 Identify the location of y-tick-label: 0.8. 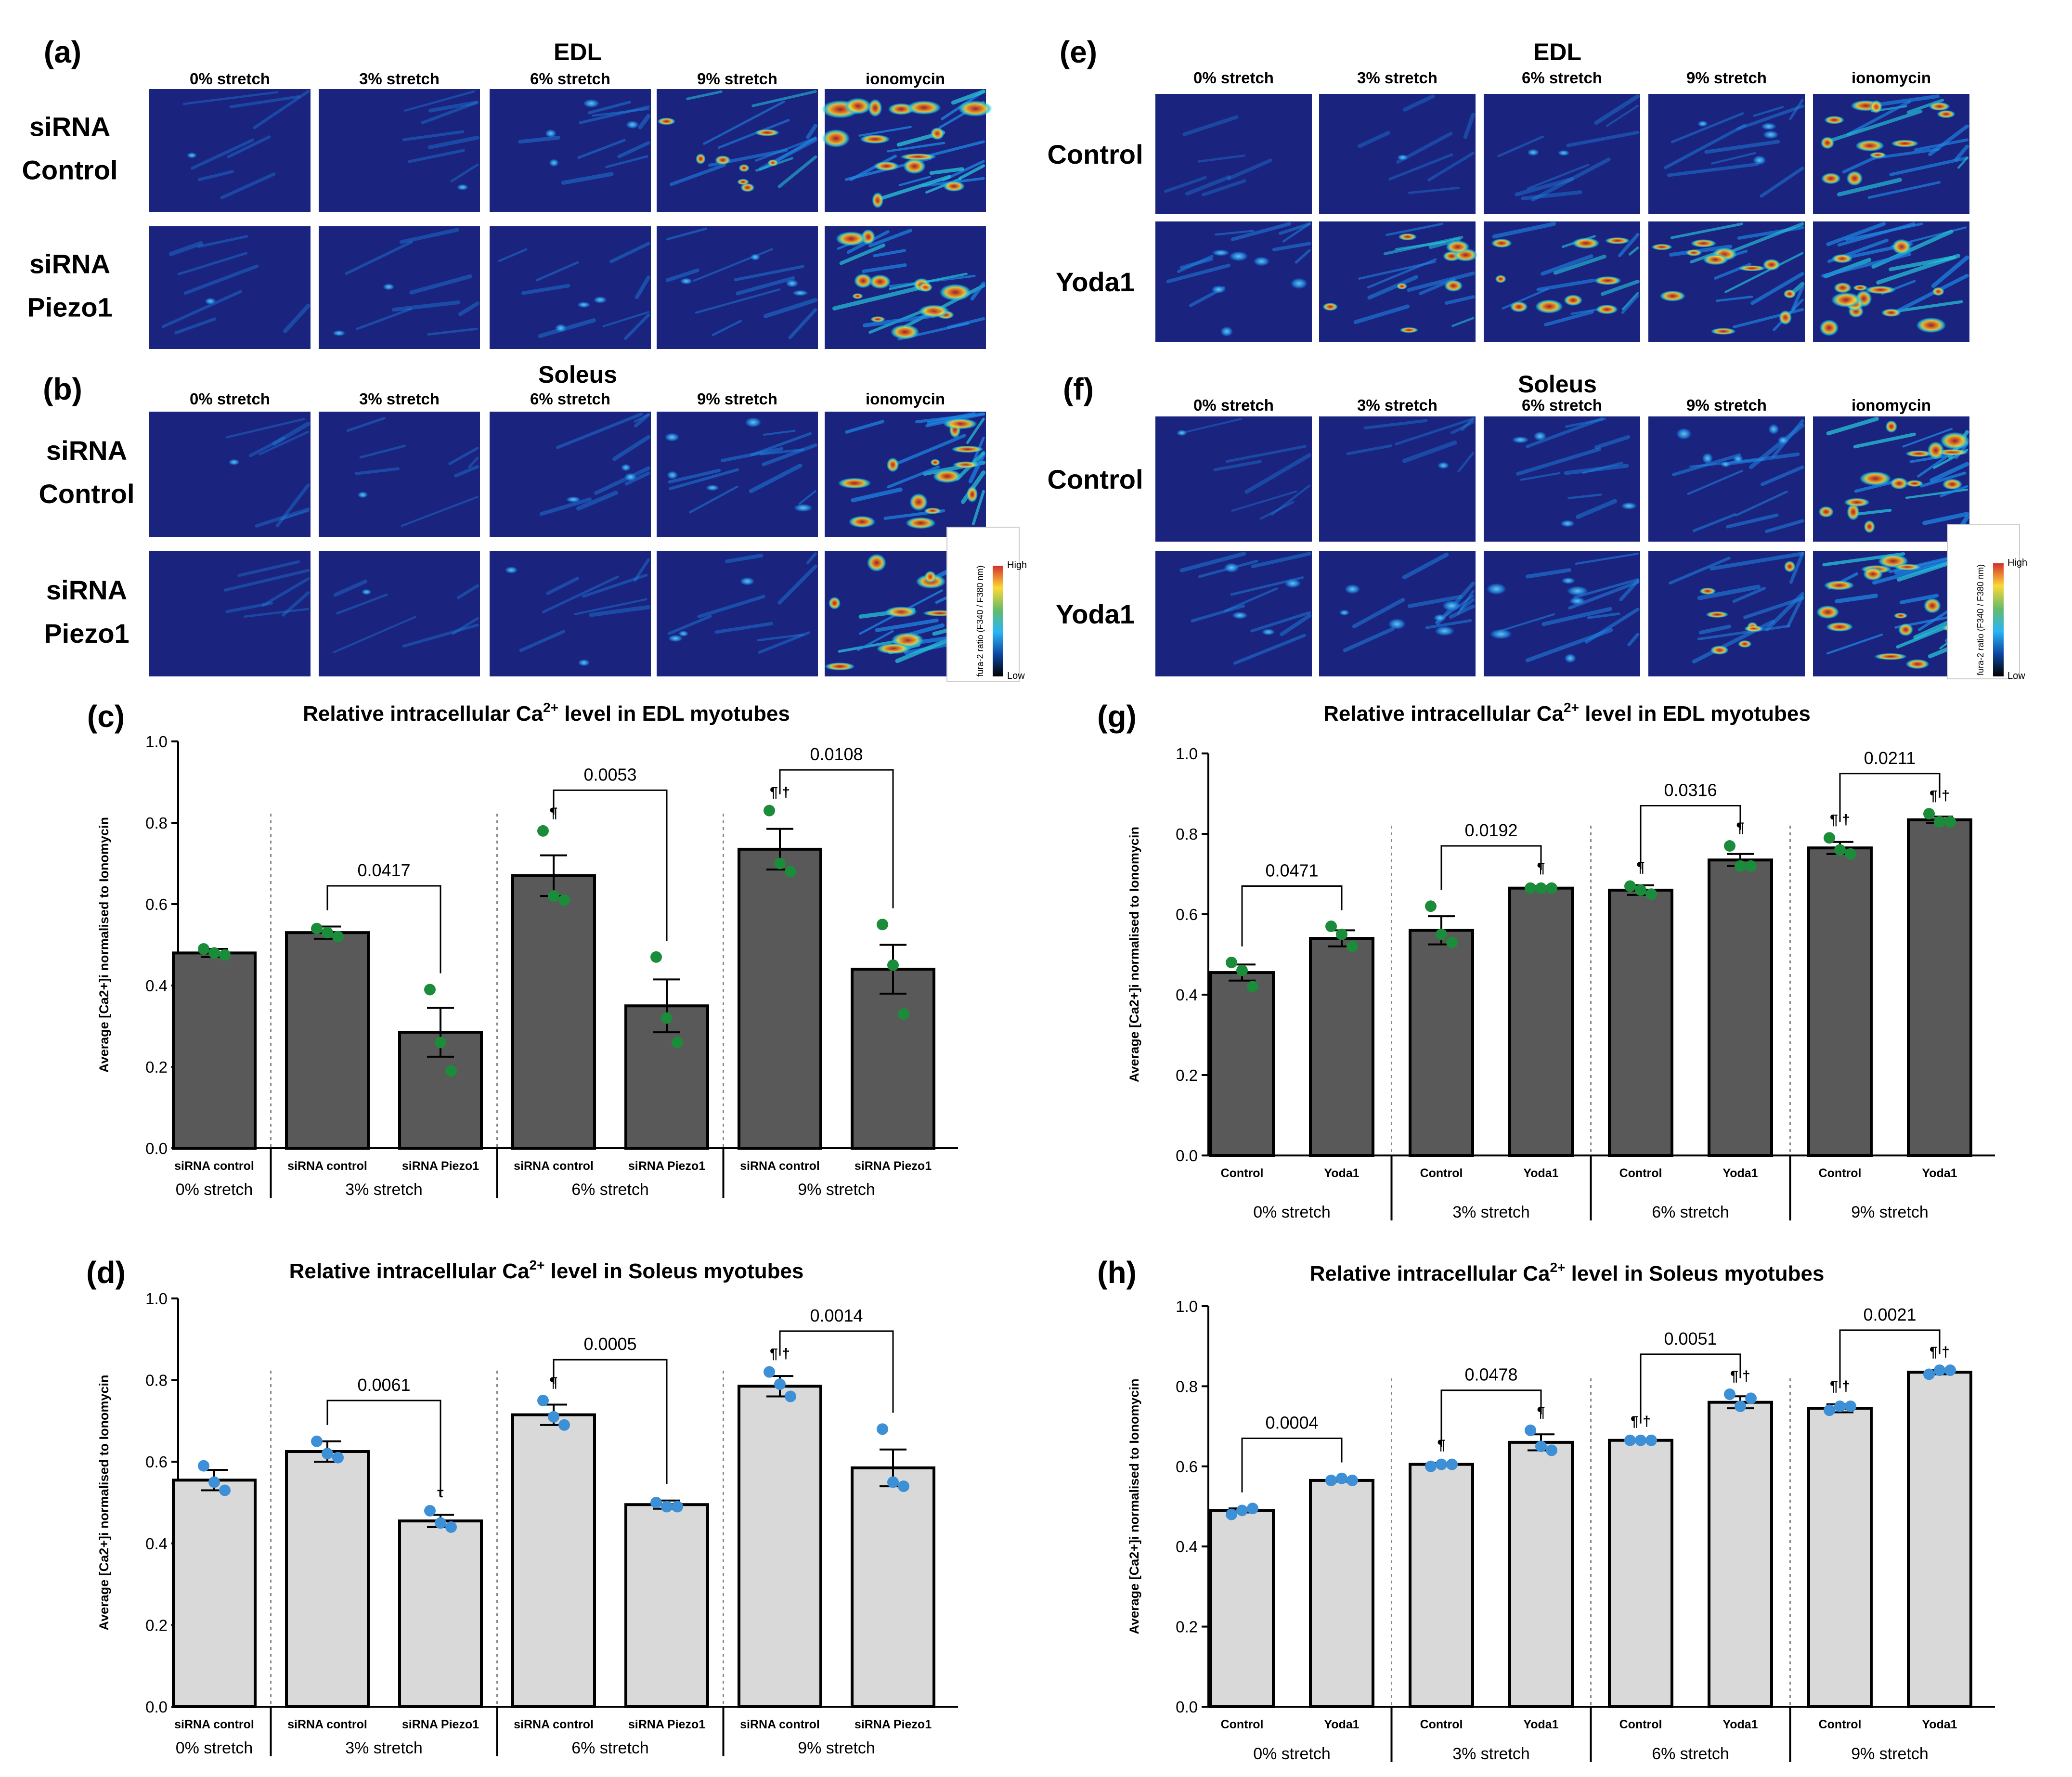
(1187, 834).